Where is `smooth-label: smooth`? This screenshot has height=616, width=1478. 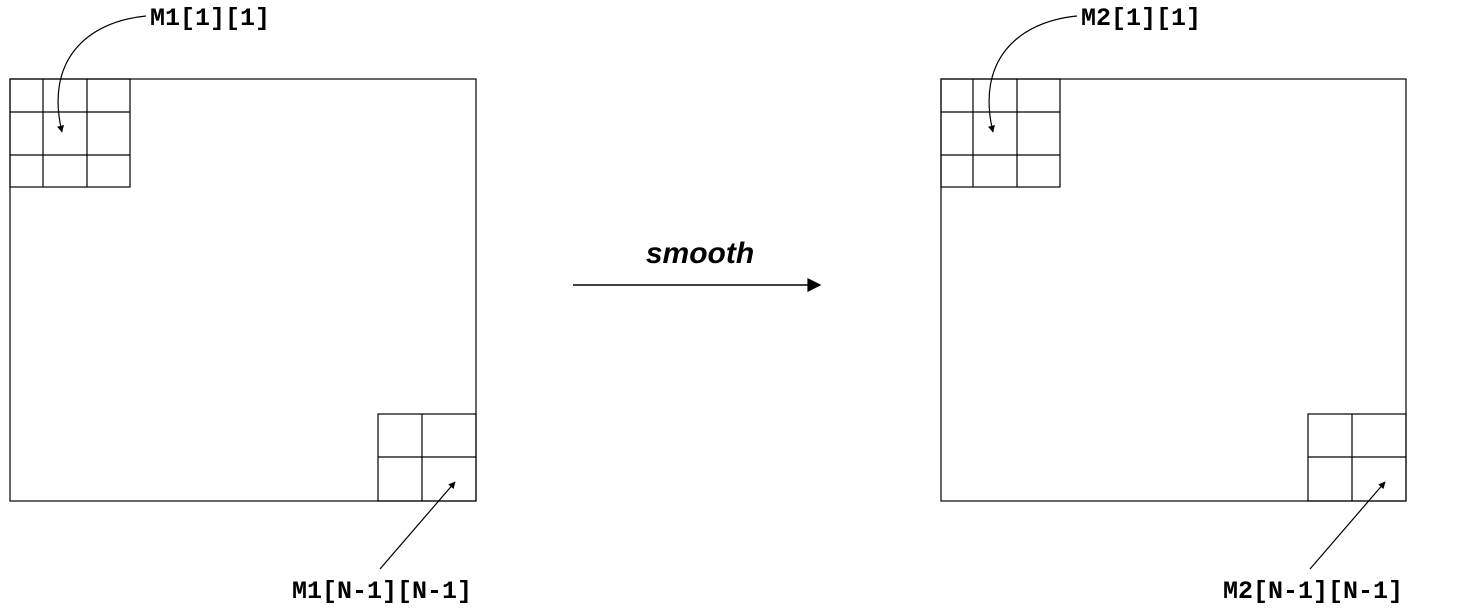 smooth-label: smooth is located at coordinates (700, 253).